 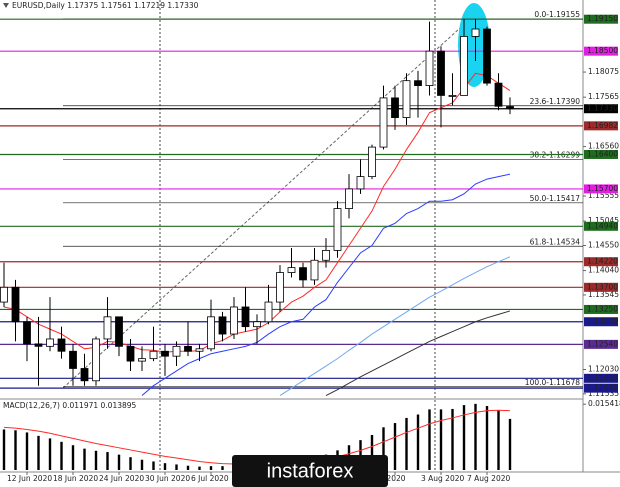 I want to click on level-label: 1.17330, so click(x=602, y=108).